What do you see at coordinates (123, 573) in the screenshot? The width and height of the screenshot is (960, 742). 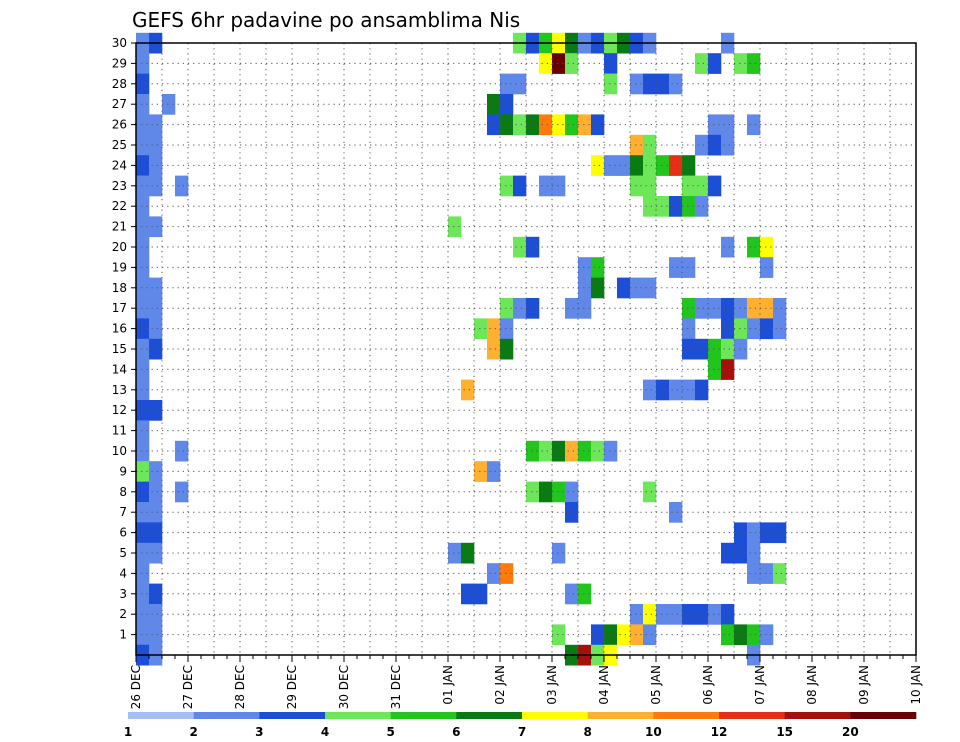 I see `y-tick-label: 4` at bounding box center [123, 573].